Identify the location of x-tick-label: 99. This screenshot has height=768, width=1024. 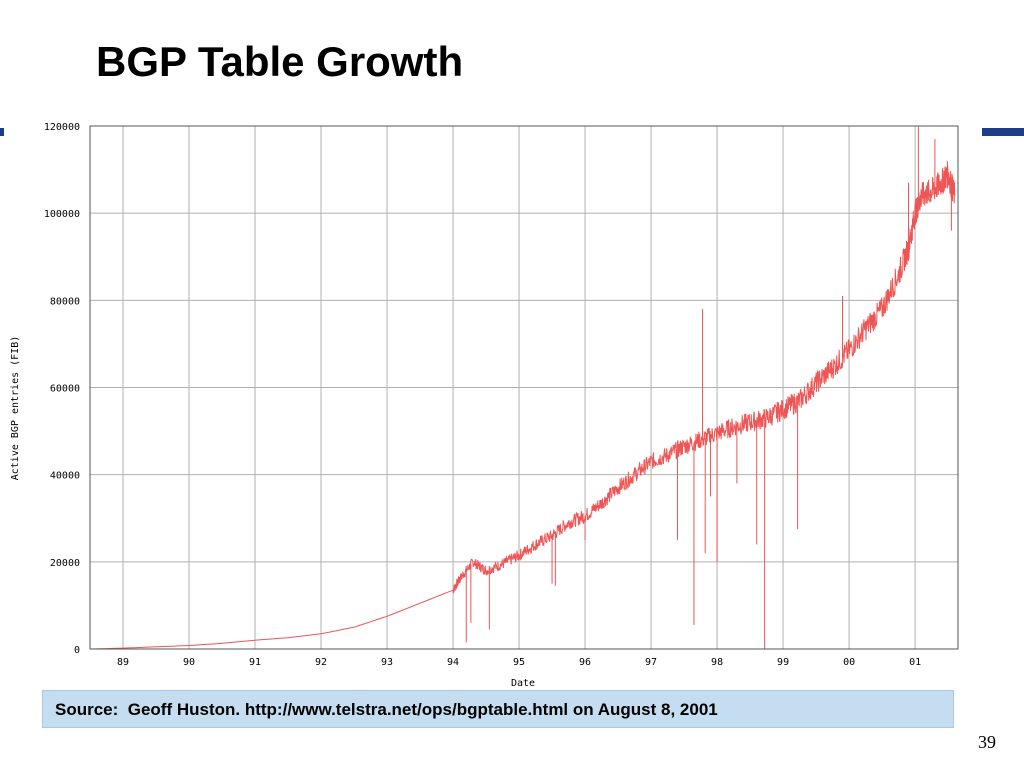
(783, 662).